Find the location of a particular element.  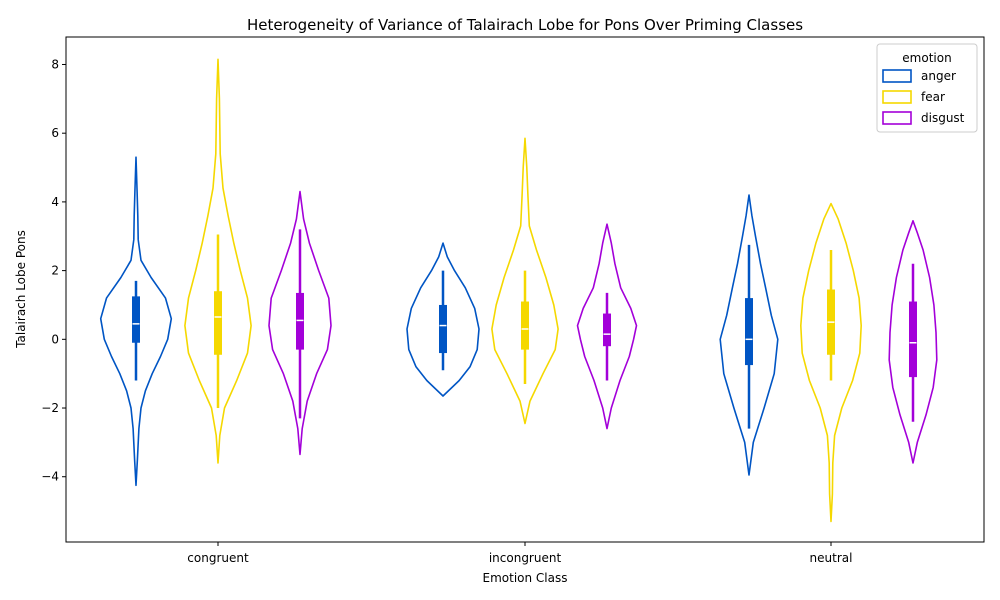

legend-frame is located at coordinates (927, 88).